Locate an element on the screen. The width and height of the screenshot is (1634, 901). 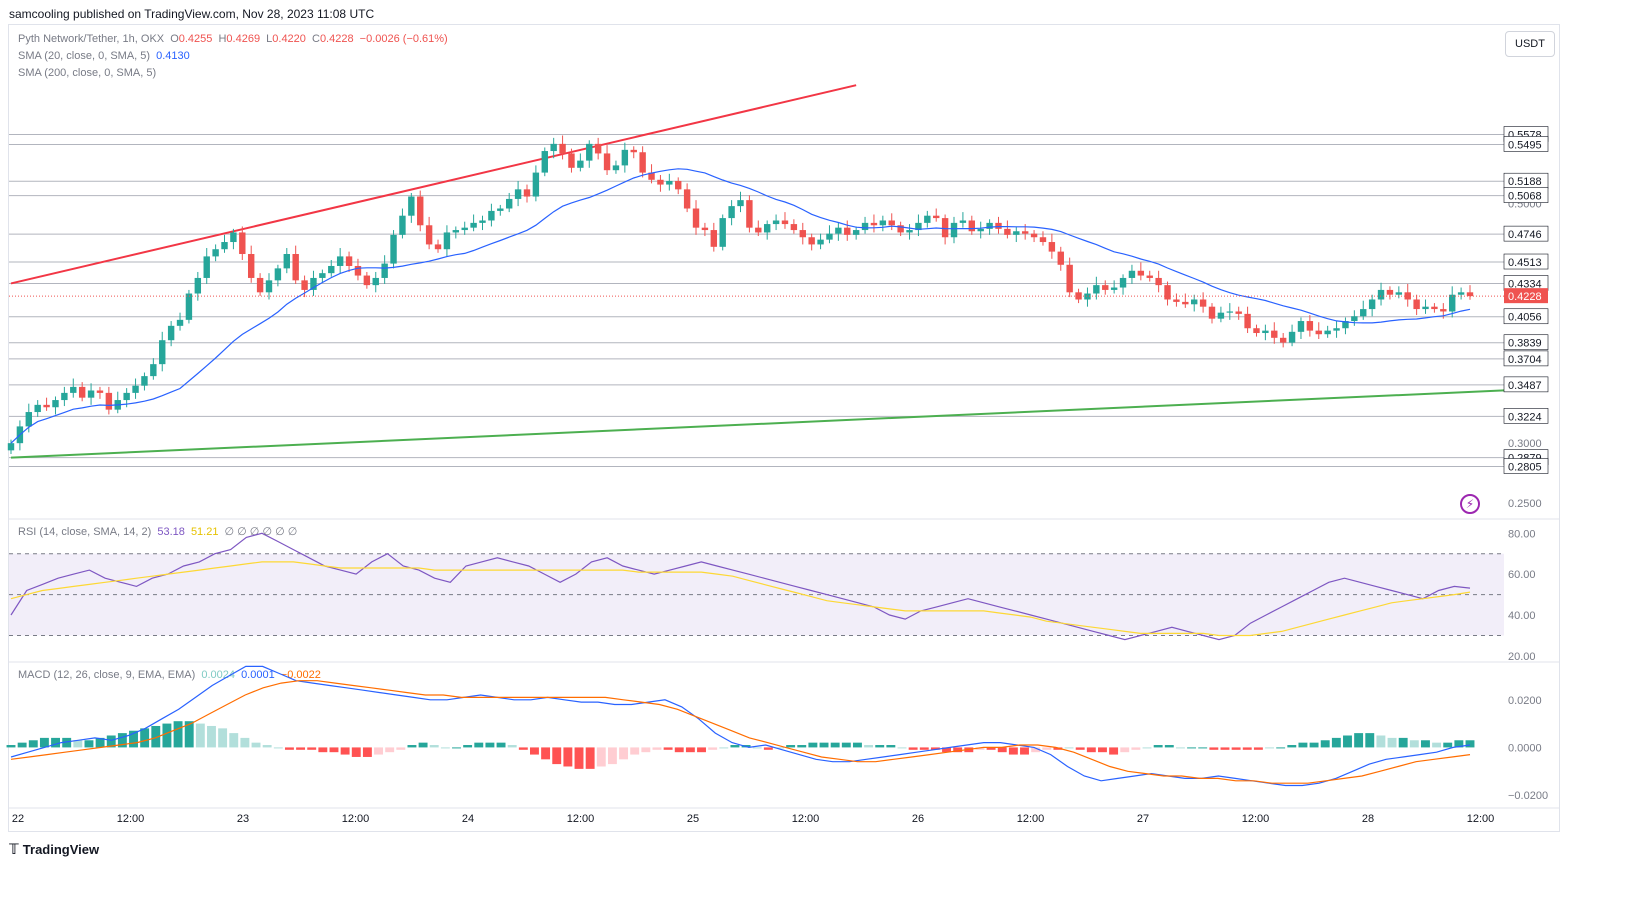
low-label: L is located at coordinates (269, 39).